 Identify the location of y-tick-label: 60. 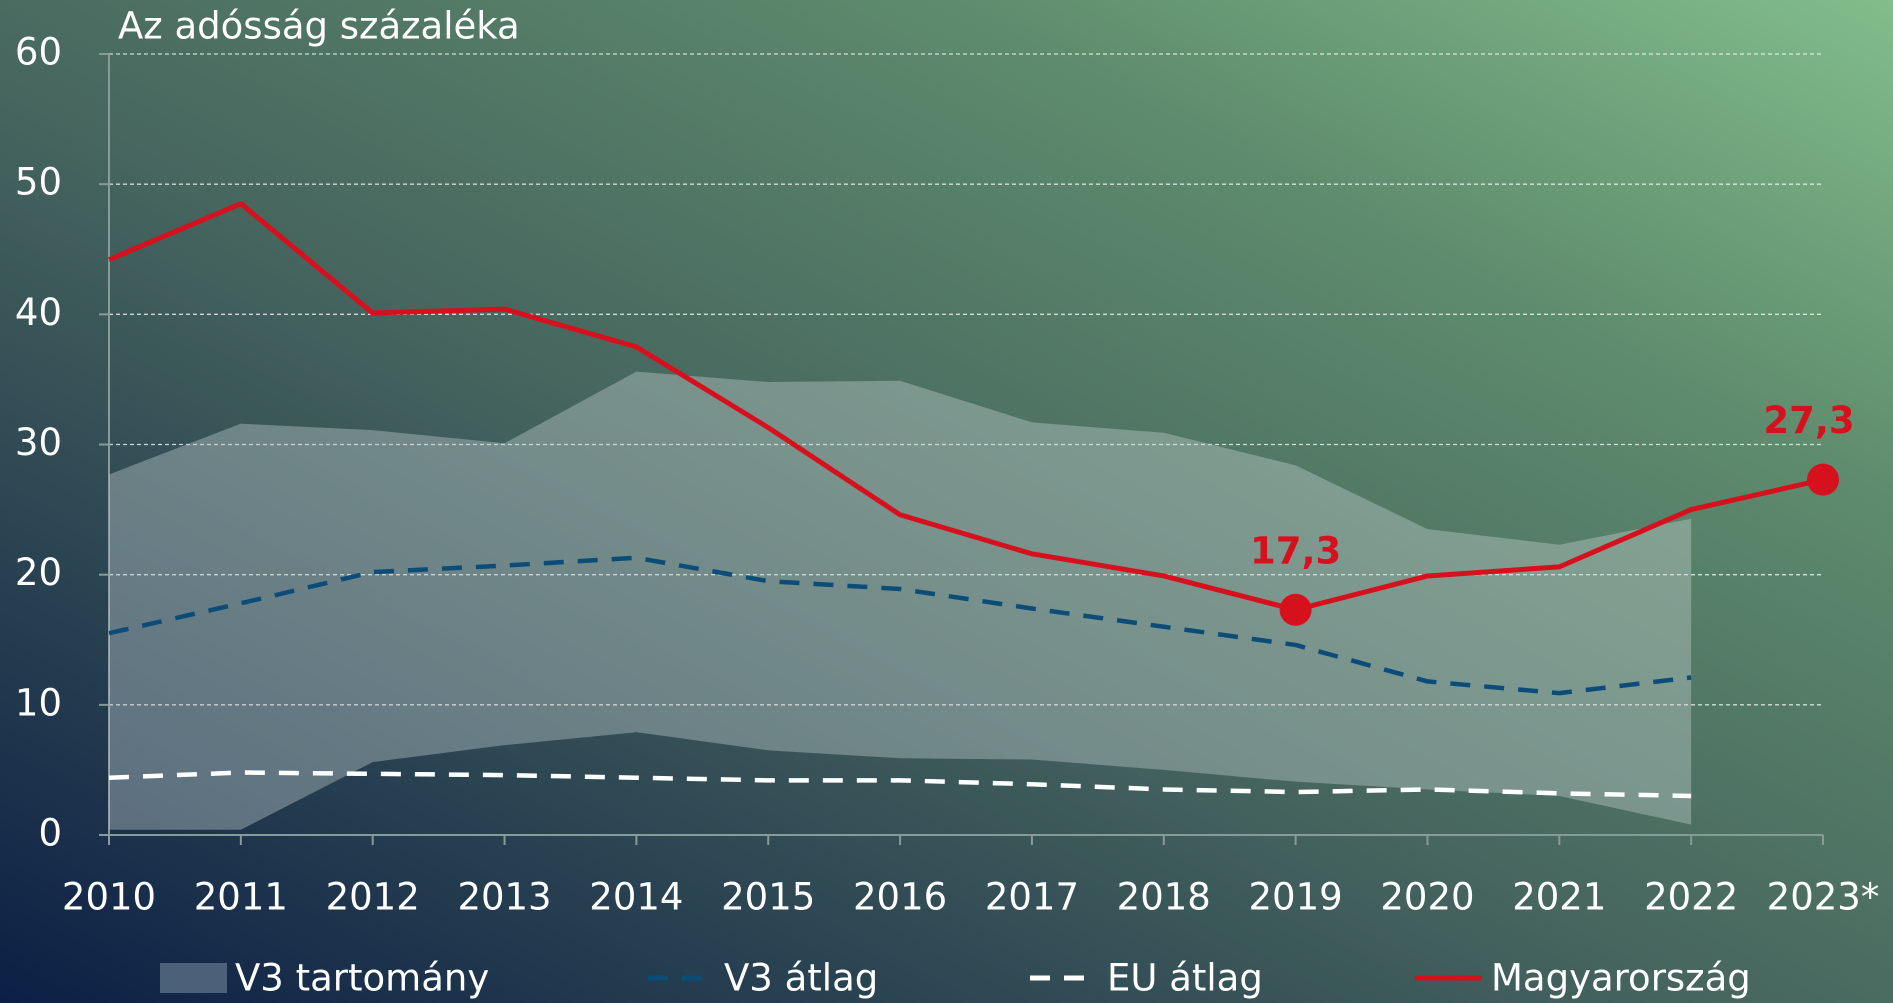
(38, 52).